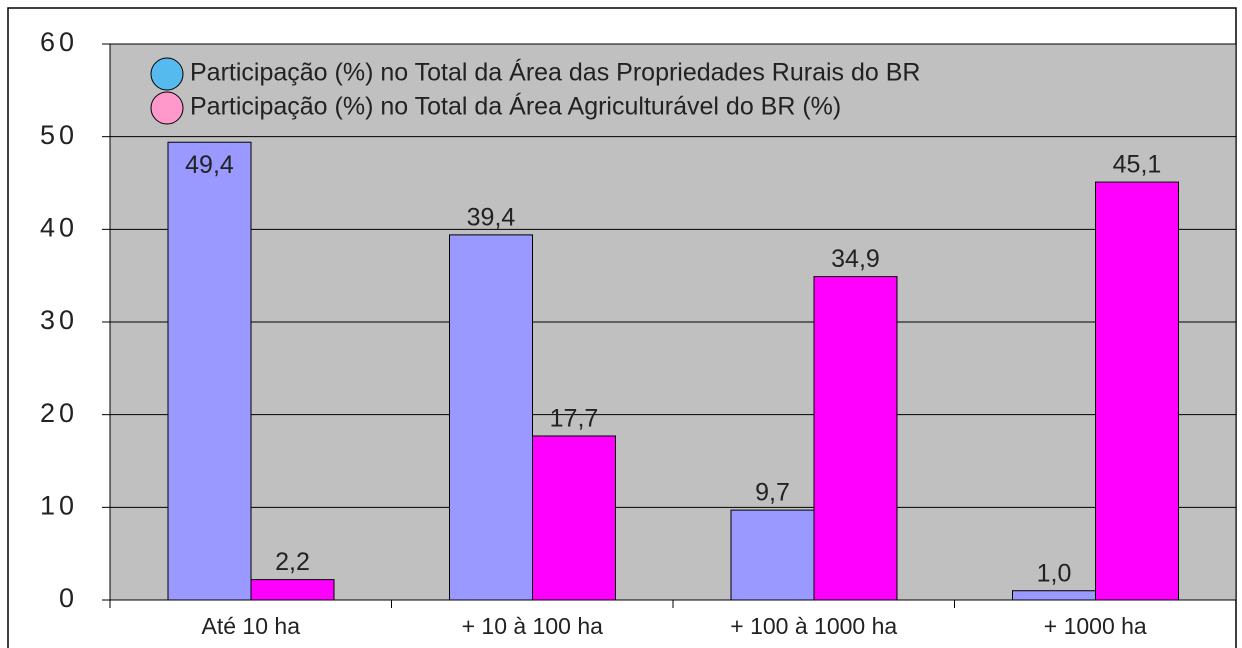 Image resolution: width=1242 pixels, height=648 pixels. What do you see at coordinates (209, 165) in the screenshot?
I see `data-label: 49,4` at bounding box center [209, 165].